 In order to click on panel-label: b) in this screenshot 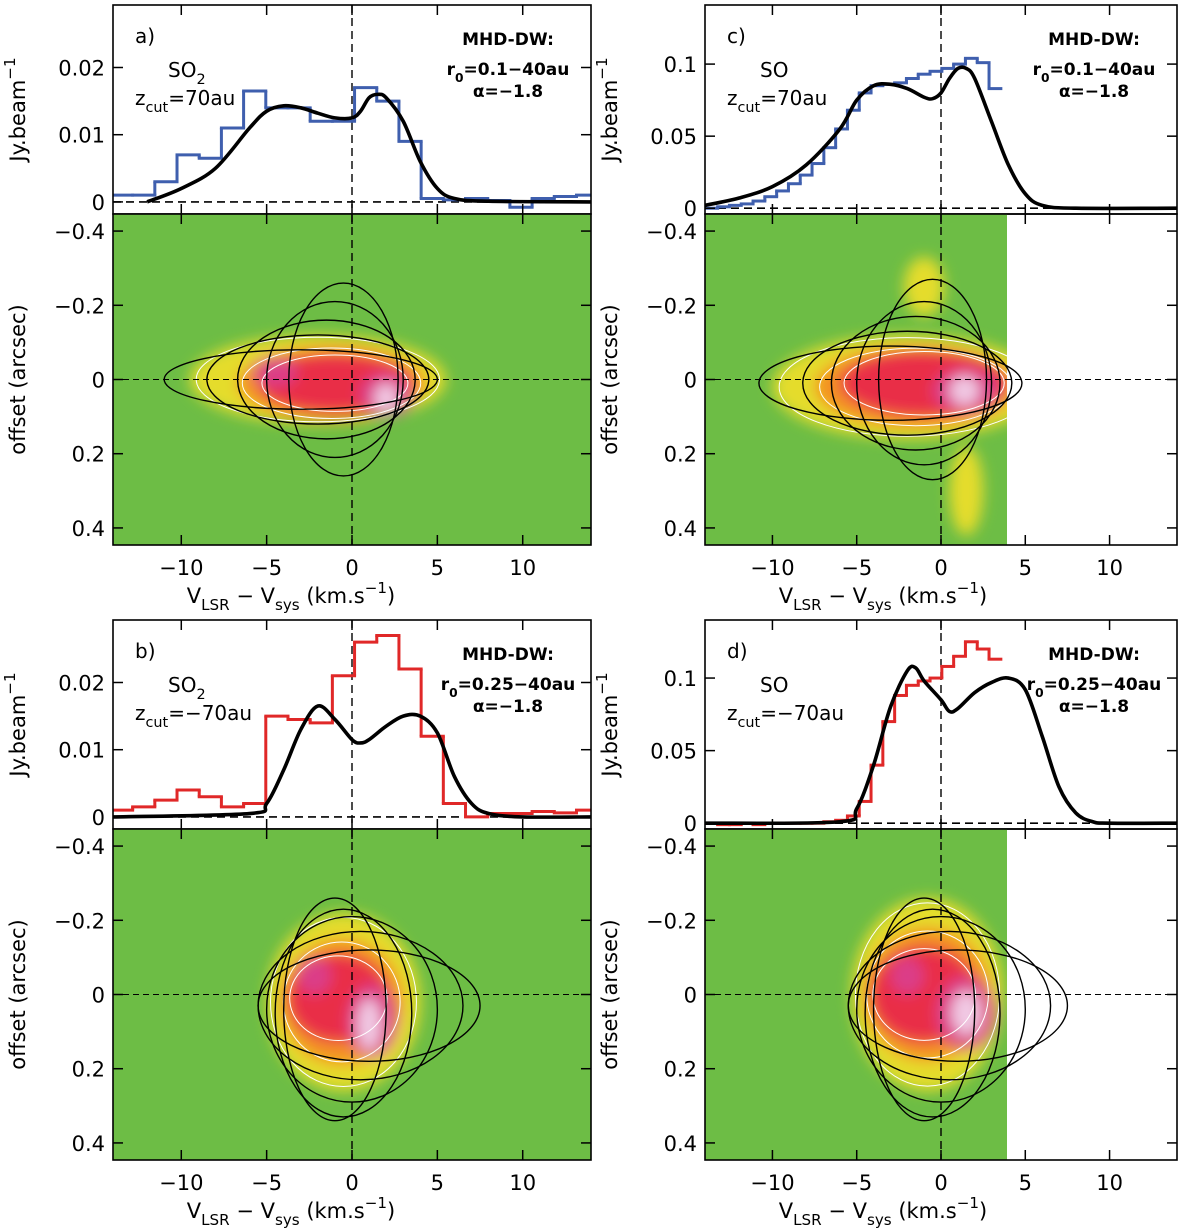, I will do `click(145, 651)`.